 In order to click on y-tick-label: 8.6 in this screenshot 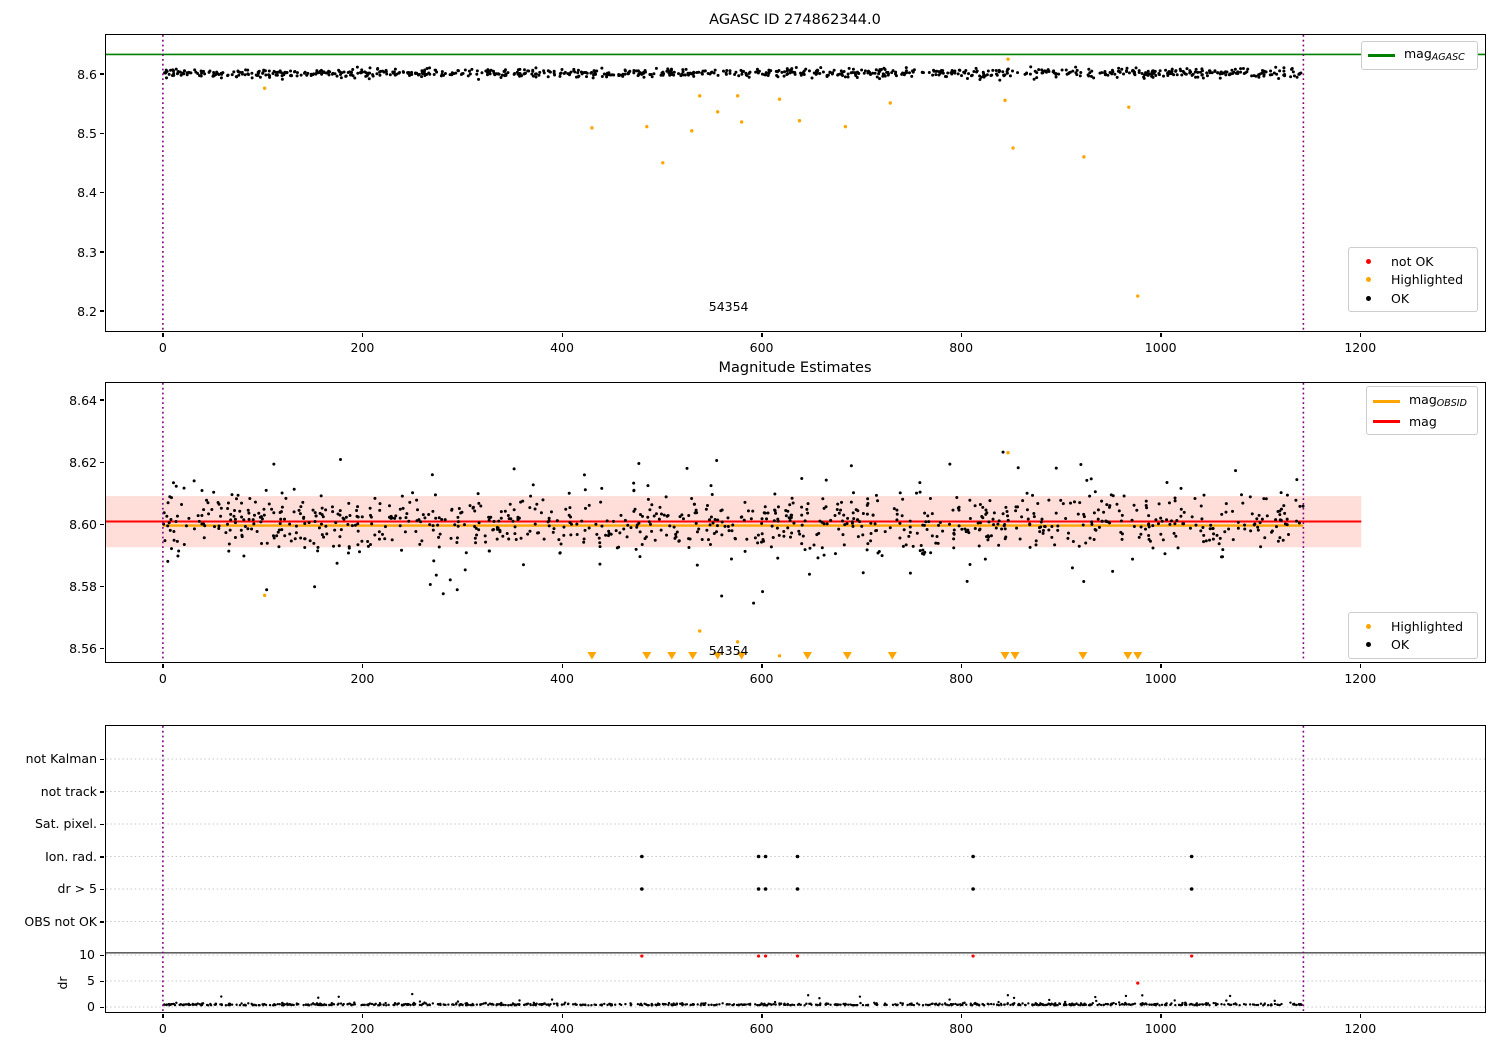, I will do `click(87, 74)`.